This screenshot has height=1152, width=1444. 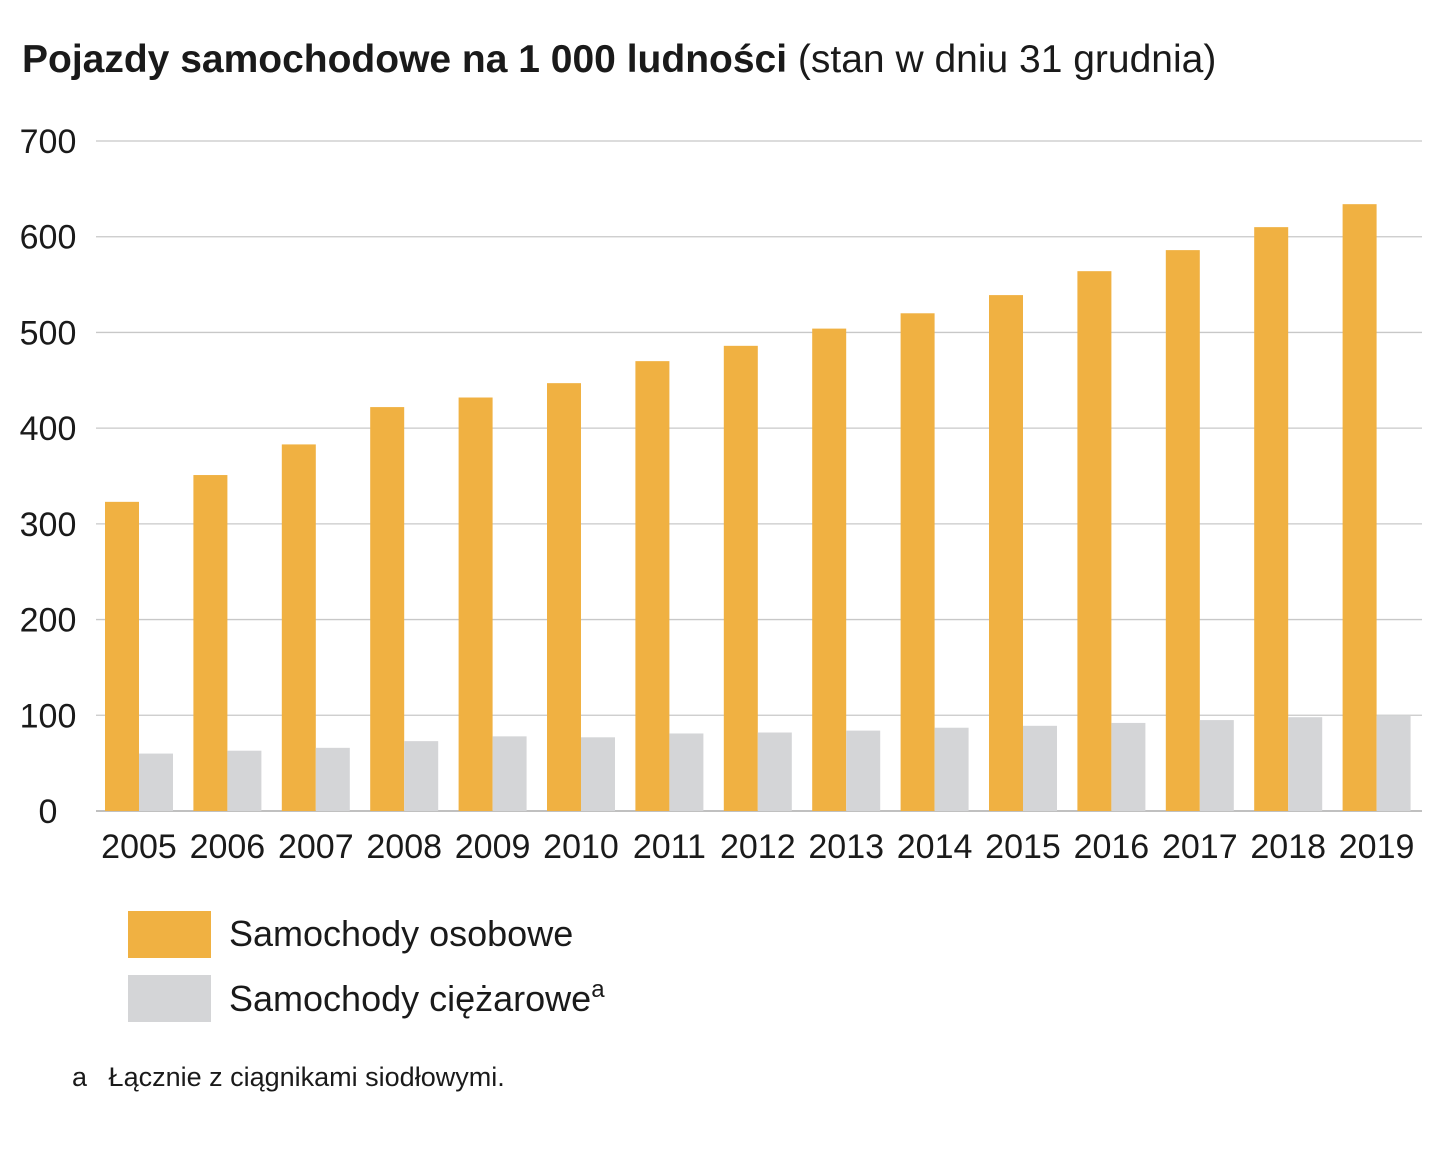 I want to click on x-tick-label: 2017, so click(x=1200, y=847).